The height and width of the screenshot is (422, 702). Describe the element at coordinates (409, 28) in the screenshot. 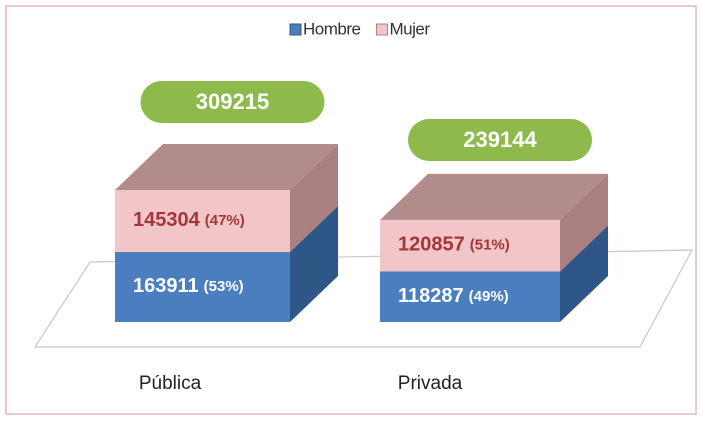

I see `legend-label: Mujer` at that location.